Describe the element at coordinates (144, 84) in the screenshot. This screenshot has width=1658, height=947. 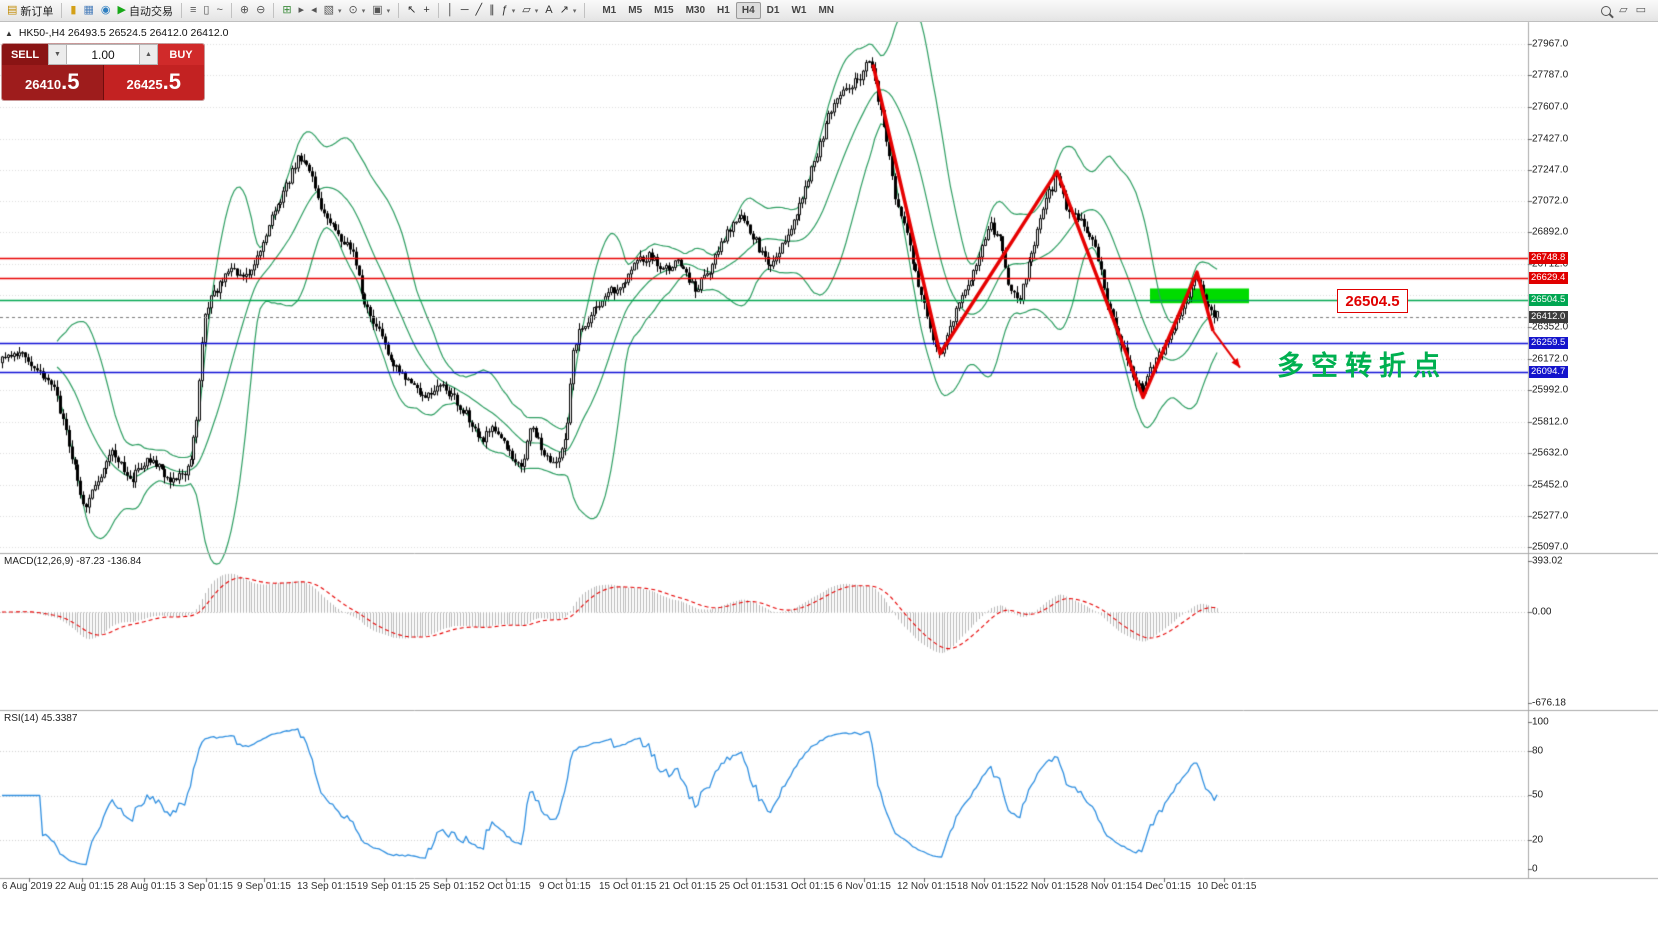
I see `buy-price-main: 26425` at that location.